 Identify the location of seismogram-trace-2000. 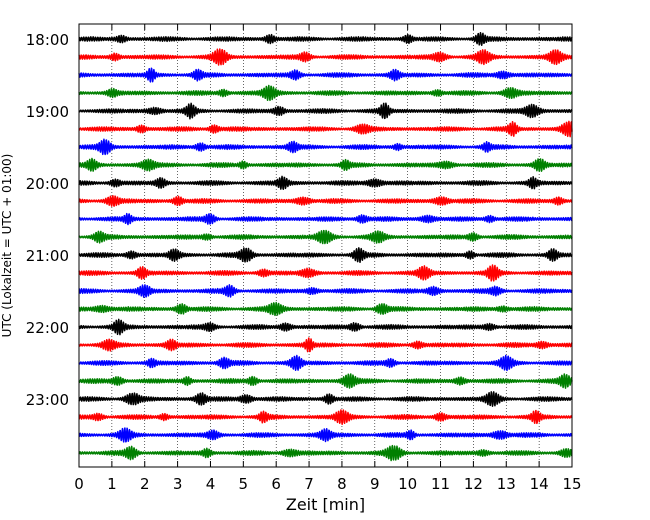
(325, 183).